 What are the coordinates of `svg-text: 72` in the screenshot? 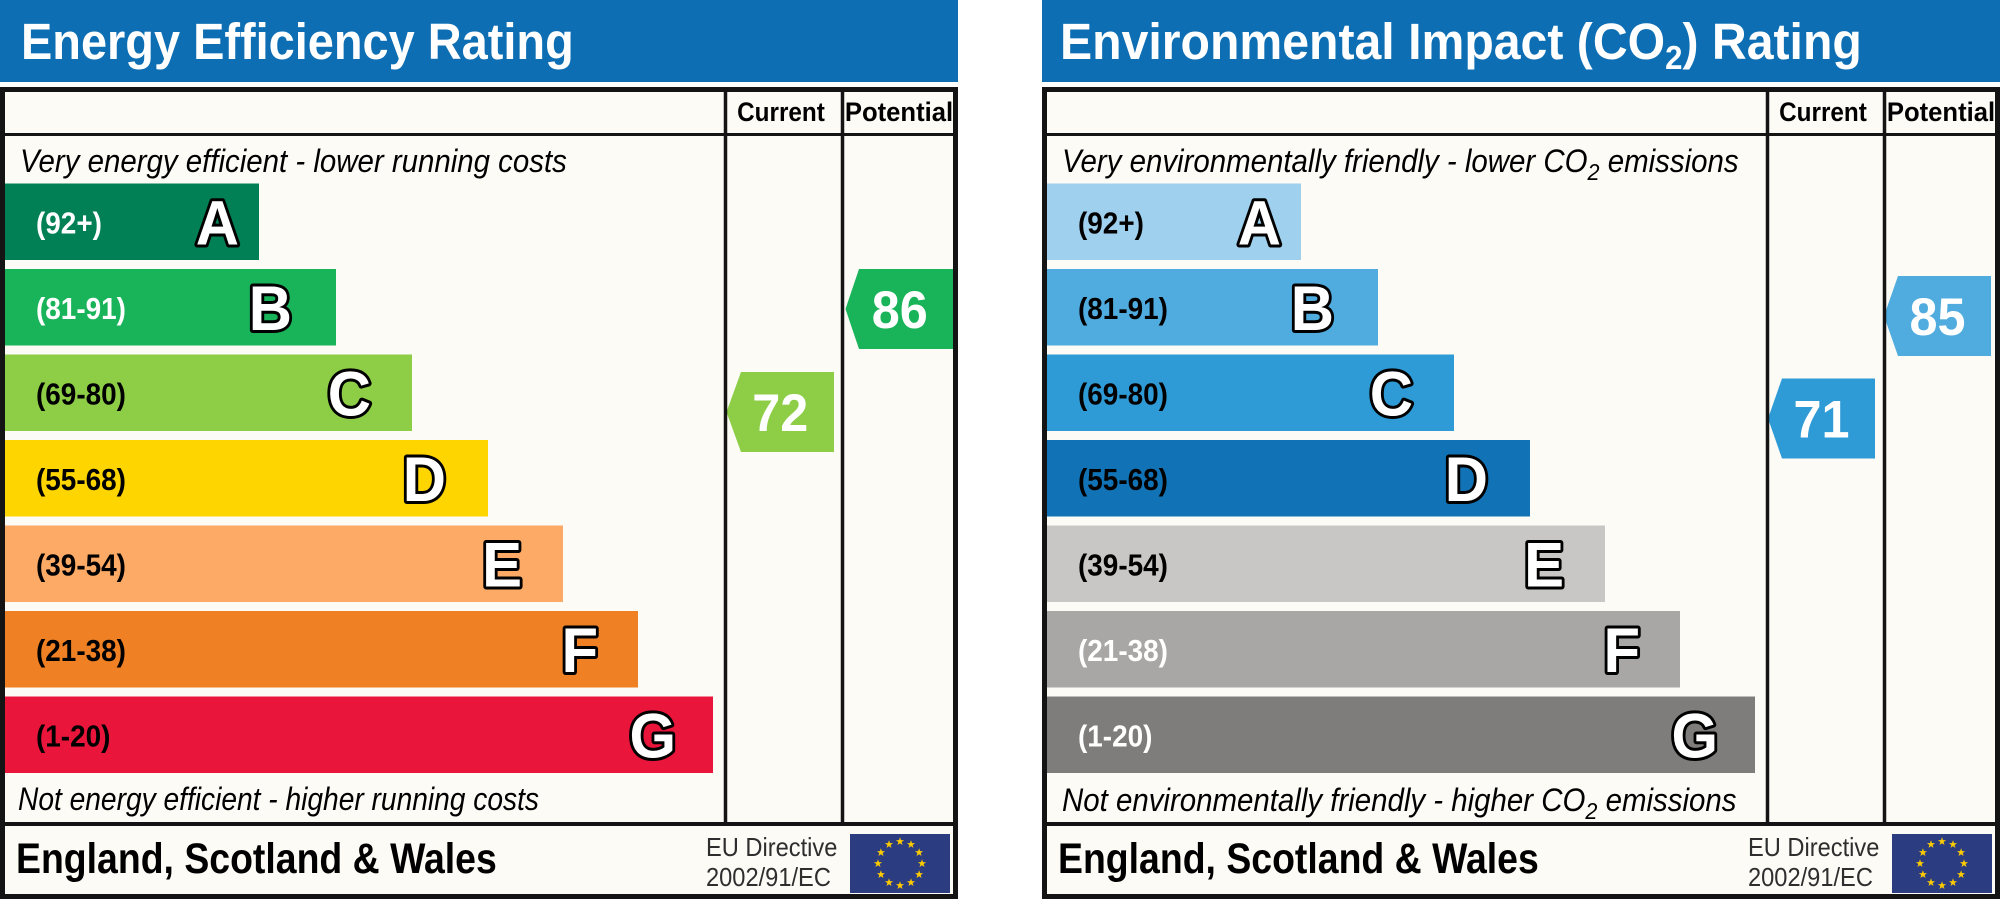 It's located at (780, 412).